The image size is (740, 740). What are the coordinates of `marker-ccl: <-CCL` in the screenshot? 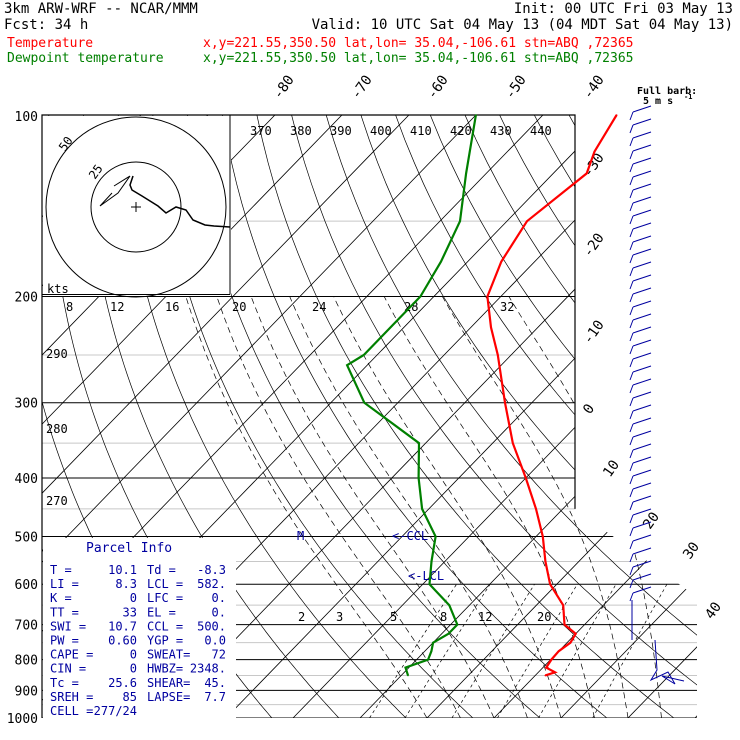 It's located at (410, 536).